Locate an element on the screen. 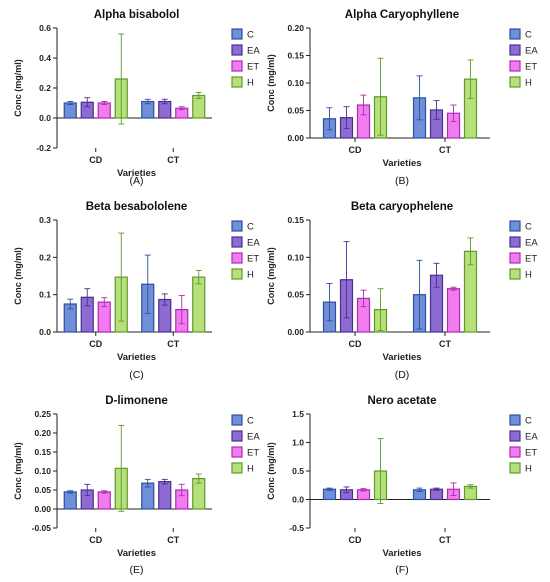  y-tick-label: 0.6 is located at coordinates (45, 28).